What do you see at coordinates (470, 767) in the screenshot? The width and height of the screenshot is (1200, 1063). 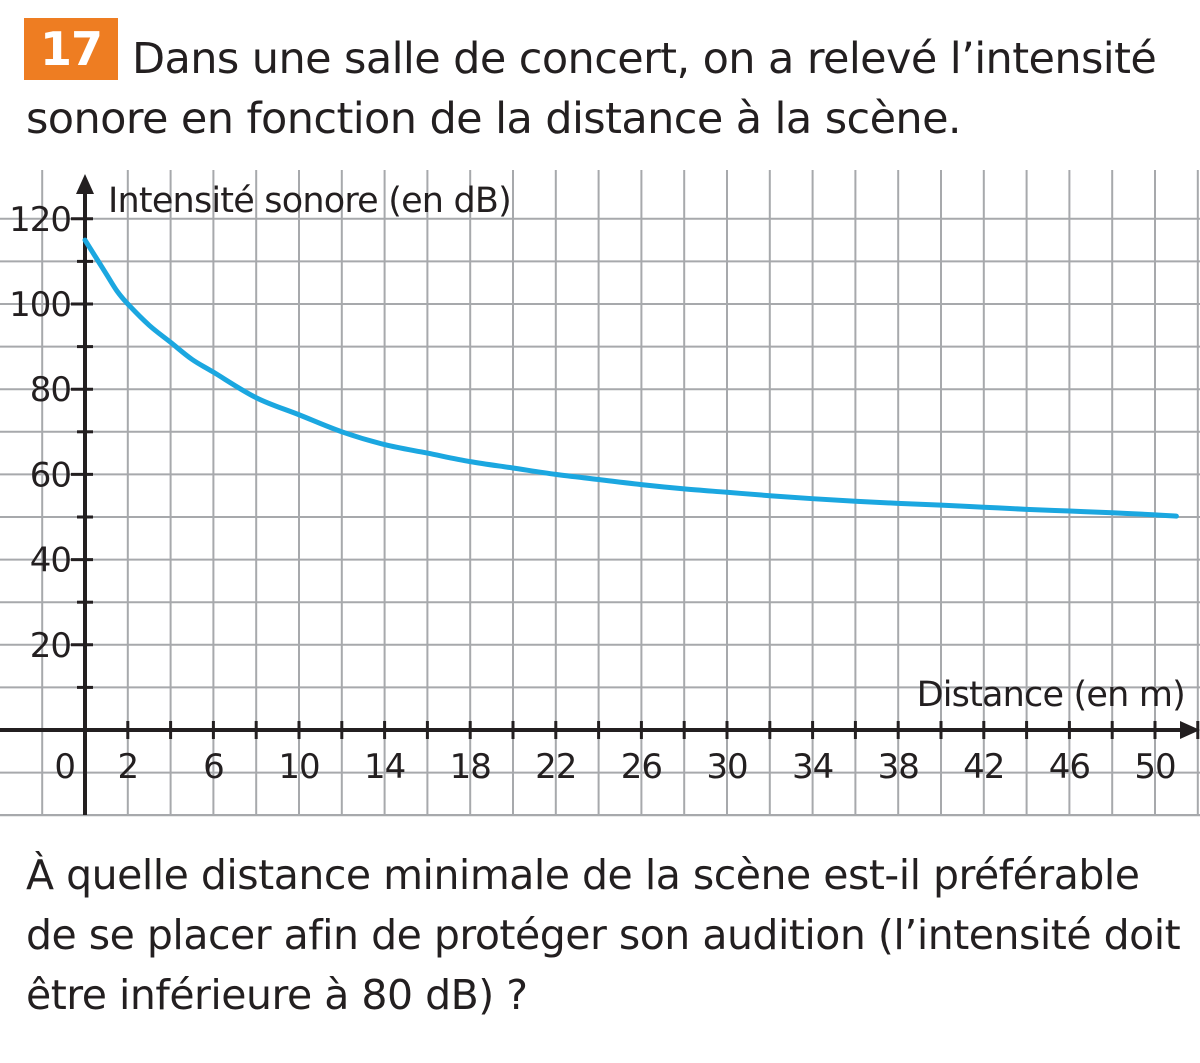 I see `x-tick-label: 18` at bounding box center [470, 767].